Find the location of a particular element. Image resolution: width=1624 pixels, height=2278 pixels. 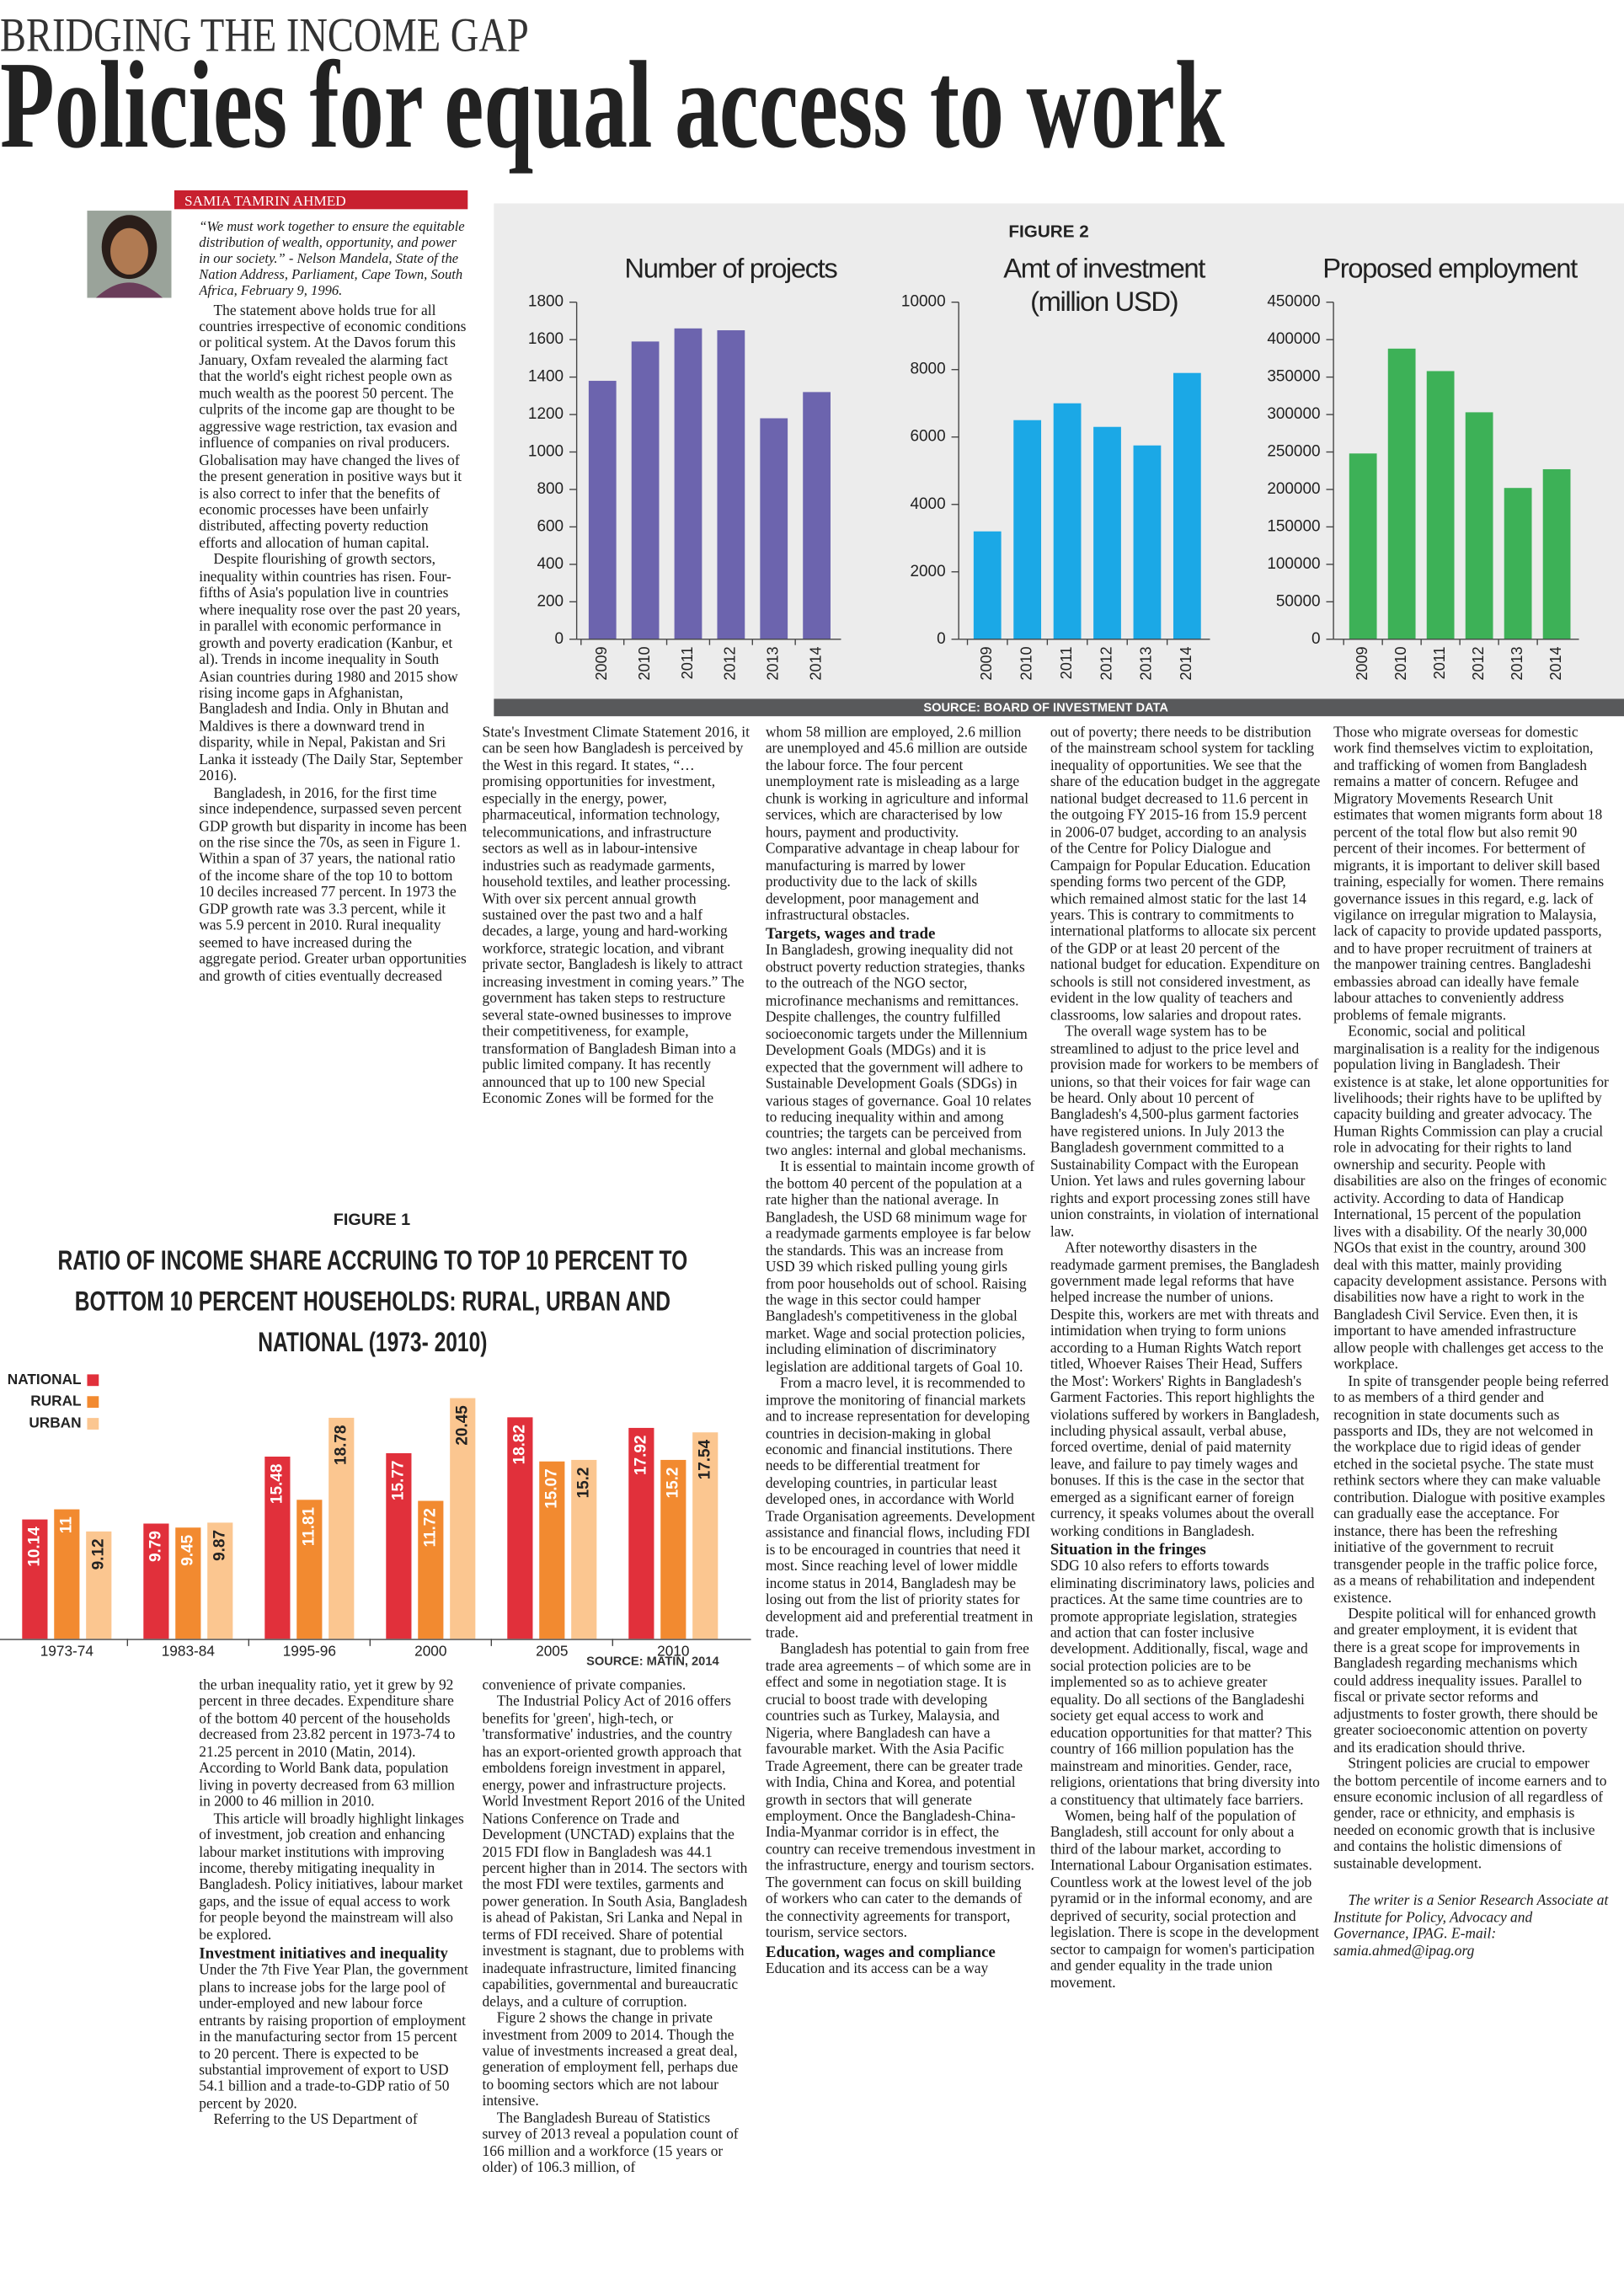

subheading: Targets, wages and trade is located at coordinates (850, 935).